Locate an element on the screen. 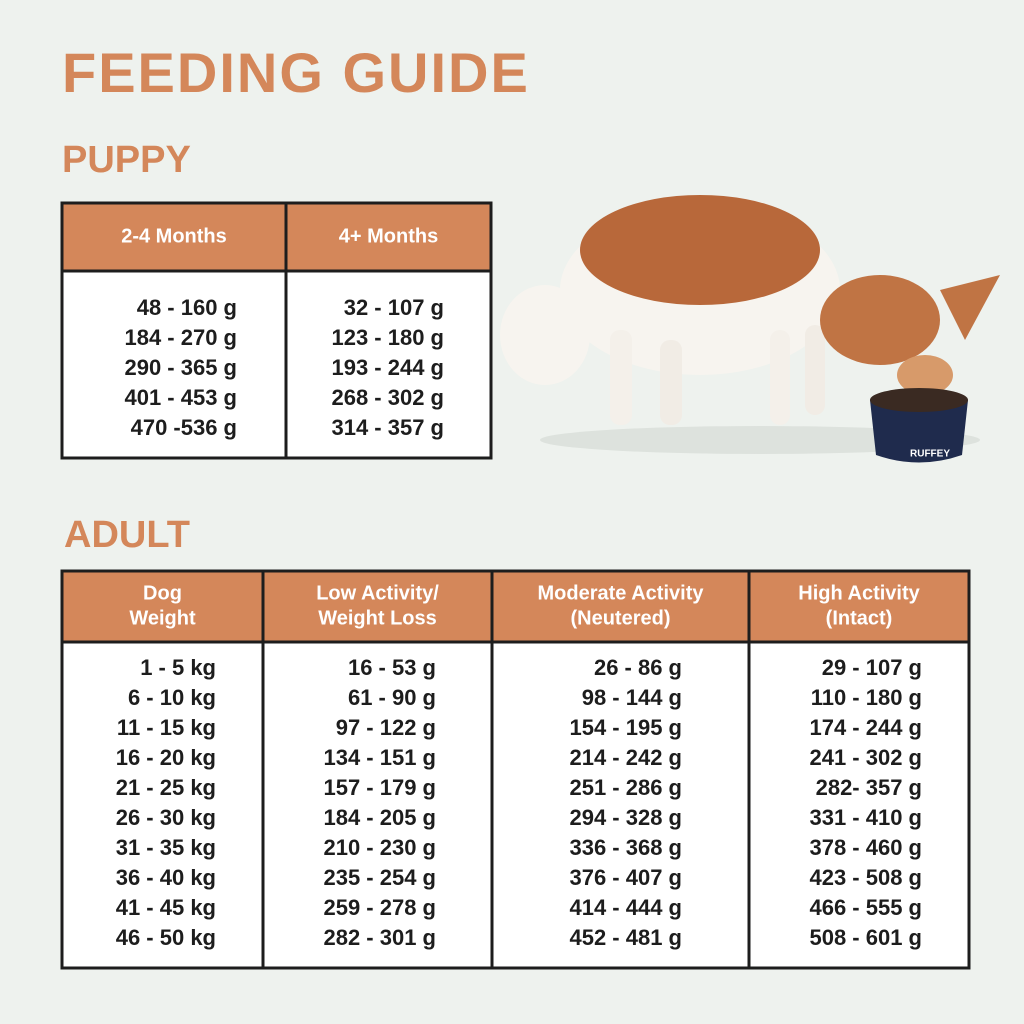 This screenshot has width=1024, height=1024. bowl-label: RUFFEY is located at coordinates (930, 454).